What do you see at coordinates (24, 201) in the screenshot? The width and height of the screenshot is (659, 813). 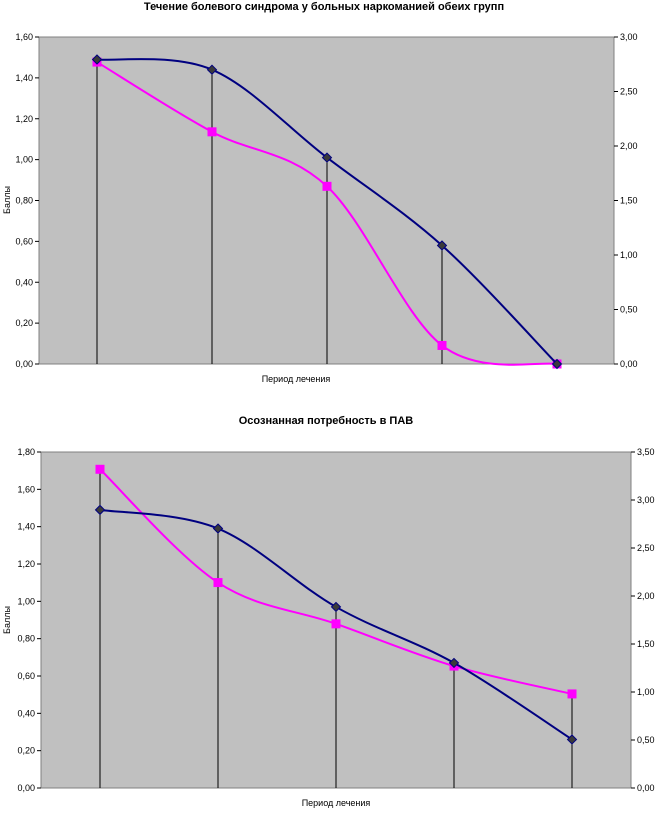 I see `chart-1-y-tick-label: 0,80` at bounding box center [24, 201].